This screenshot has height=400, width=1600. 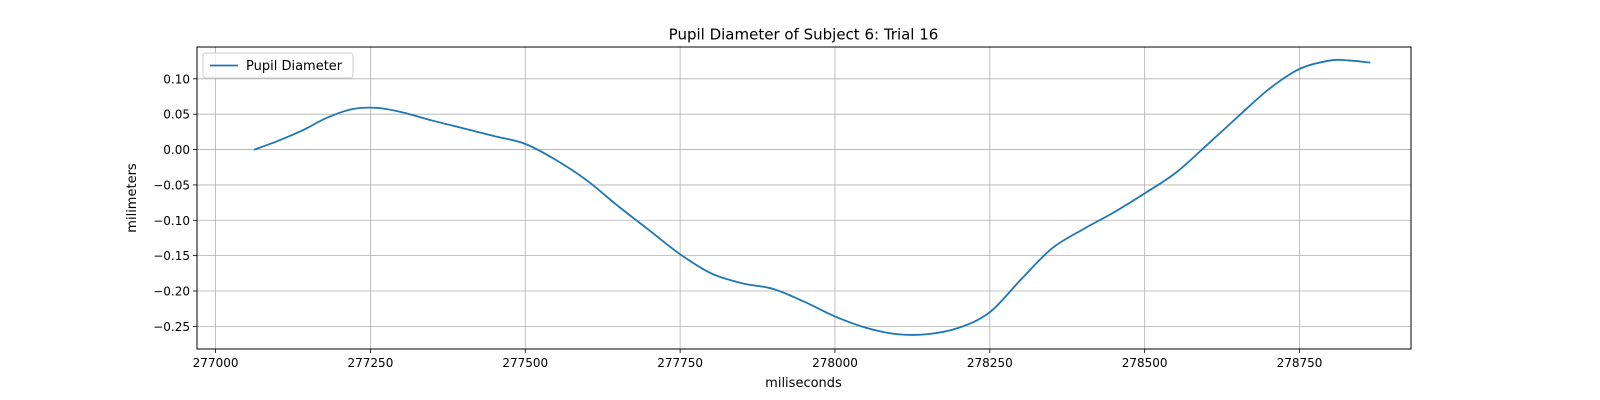 What do you see at coordinates (1300, 363) in the screenshot?
I see `x-tick-label: 278750` at bounding box center [1300, 363].